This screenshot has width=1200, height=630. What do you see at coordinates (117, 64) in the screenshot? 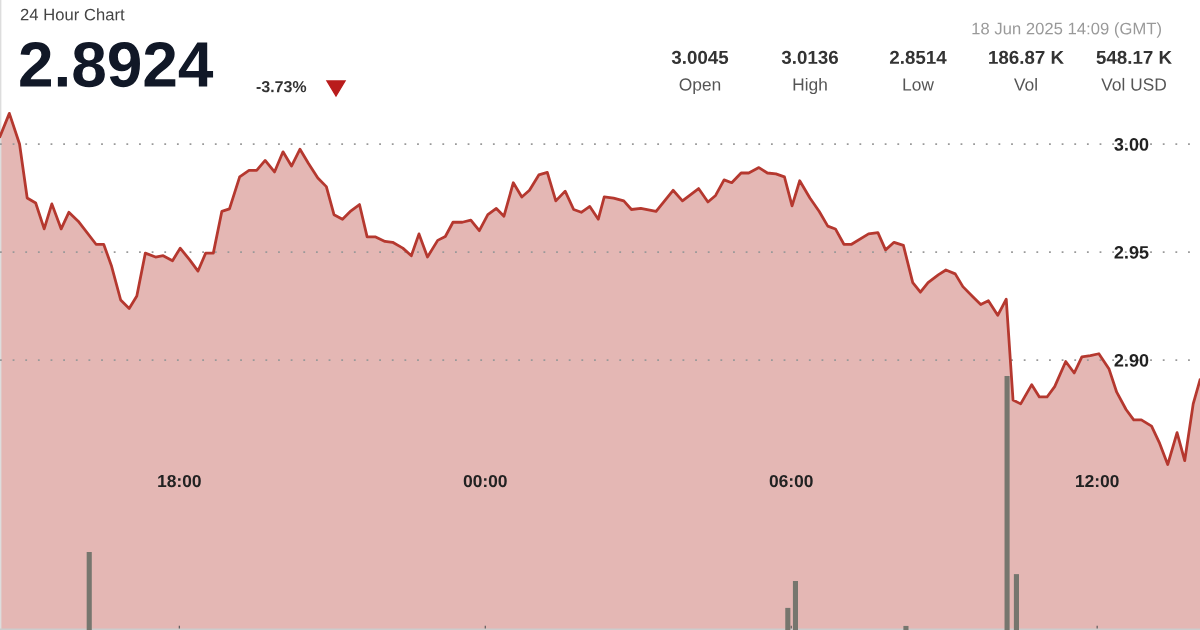
I see `annotation: 2.8924` at bounding box center [117, 64].